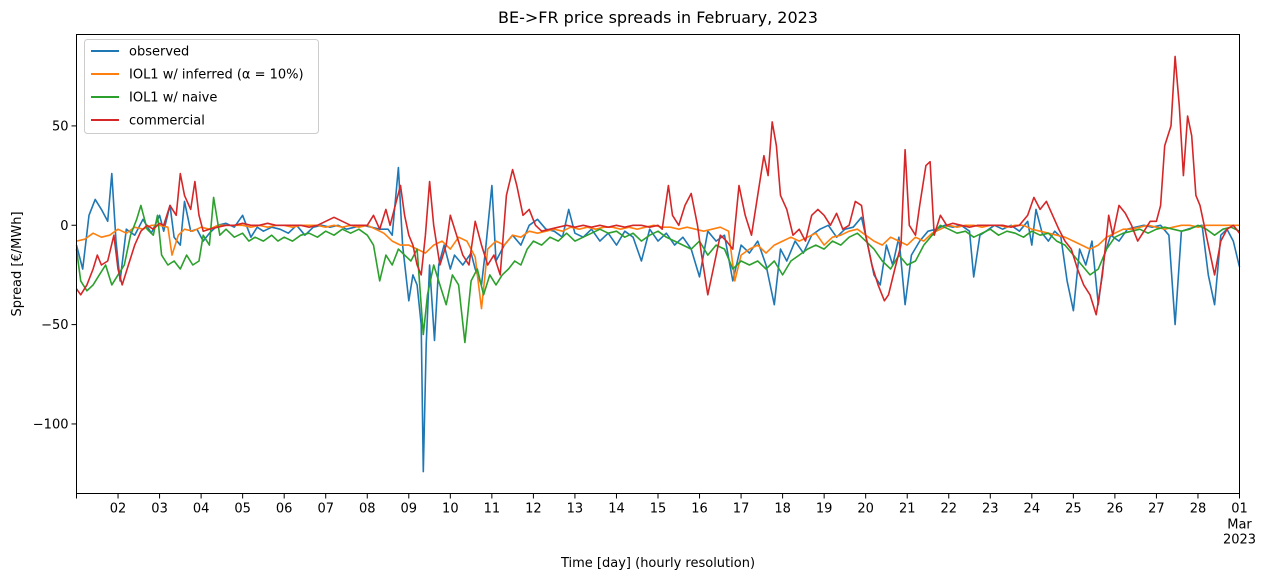  What do you see at coordinates (450, 509) in the screenshot?
I see `x-tick-label: 10` at bounding box center [450, 509].